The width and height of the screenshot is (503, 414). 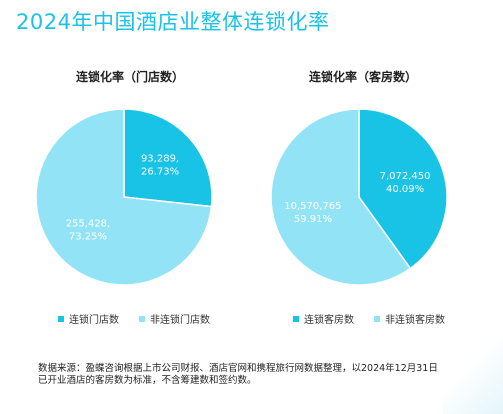 What do you see at coordinates (160, 159) in the screenshot?
I see `slice-value-label-0-0: 93,289,` at bounding box center [160, 159].